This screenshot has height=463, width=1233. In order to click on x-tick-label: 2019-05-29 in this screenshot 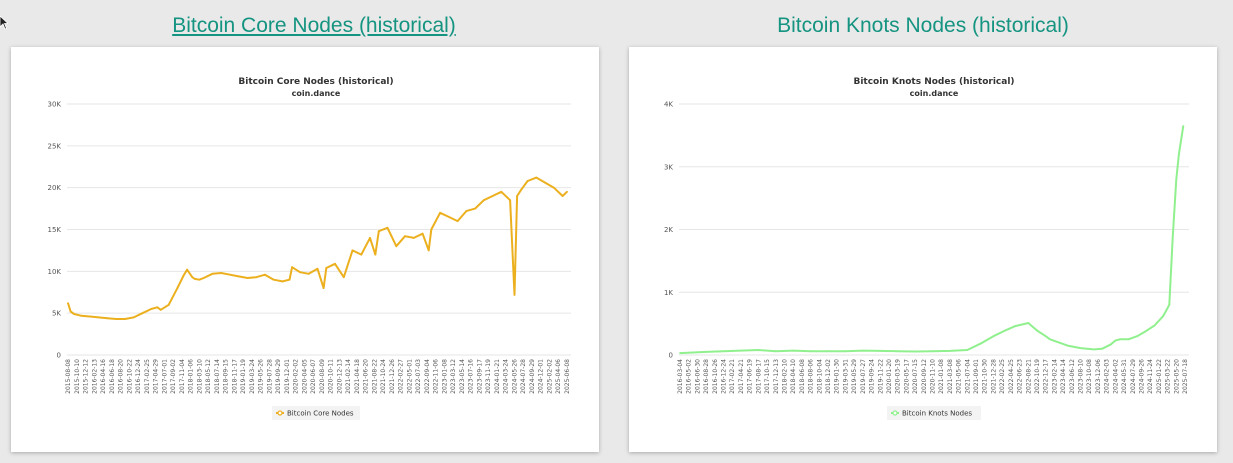, I will do `click(854, 376)`.